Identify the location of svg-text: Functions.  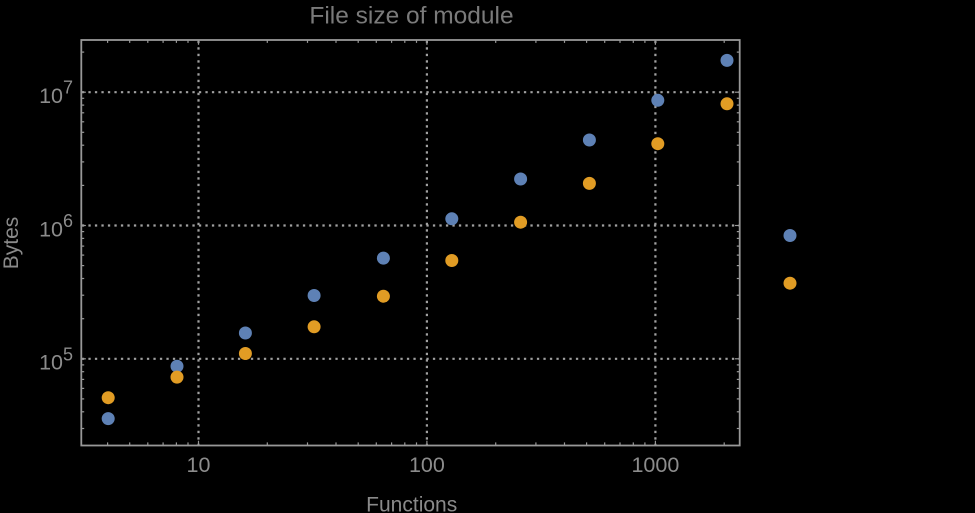
(411, 503).